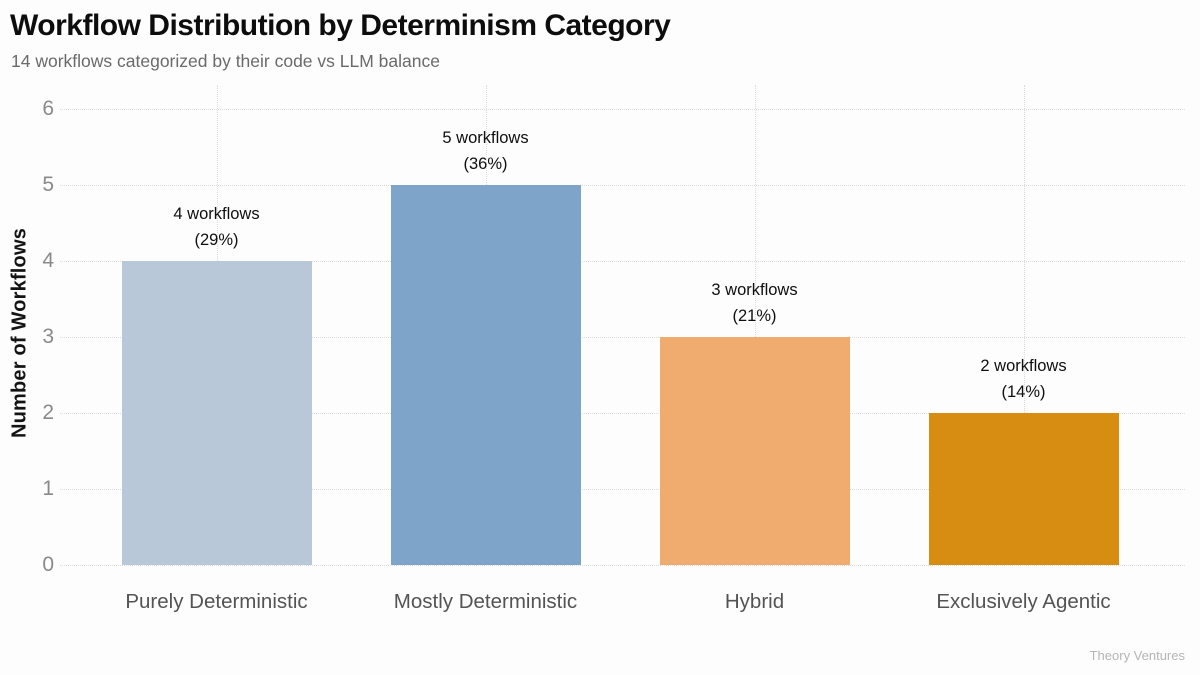 This screenshot has width=1200, height=675. Describe the element at coordinates (1137, 655) in the screenshot. I see `brand-watermark: Theory Ventures` at that location.